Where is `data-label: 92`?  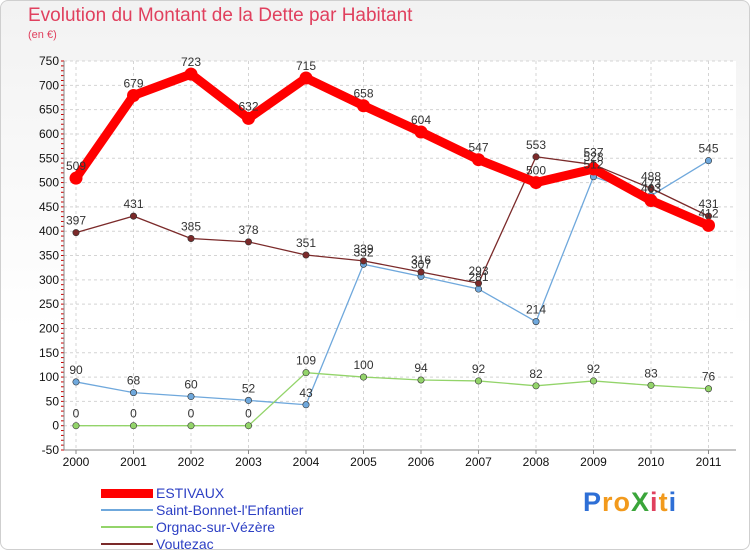 data-label: 92 is located at coordinates (594, 369).